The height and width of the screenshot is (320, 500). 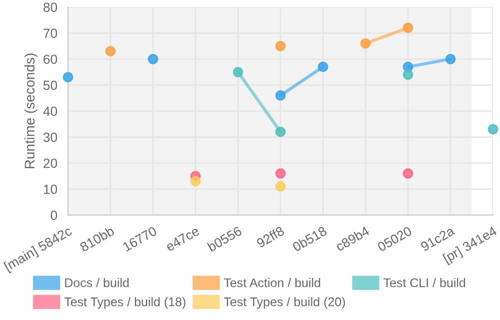 I want to click on legend-label: Test Types / build (18), so click(x=125, y=303).